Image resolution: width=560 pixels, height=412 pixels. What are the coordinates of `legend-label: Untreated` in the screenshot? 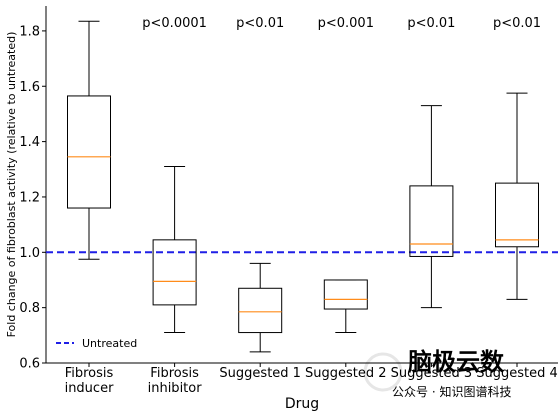 It's located at (109, 343).